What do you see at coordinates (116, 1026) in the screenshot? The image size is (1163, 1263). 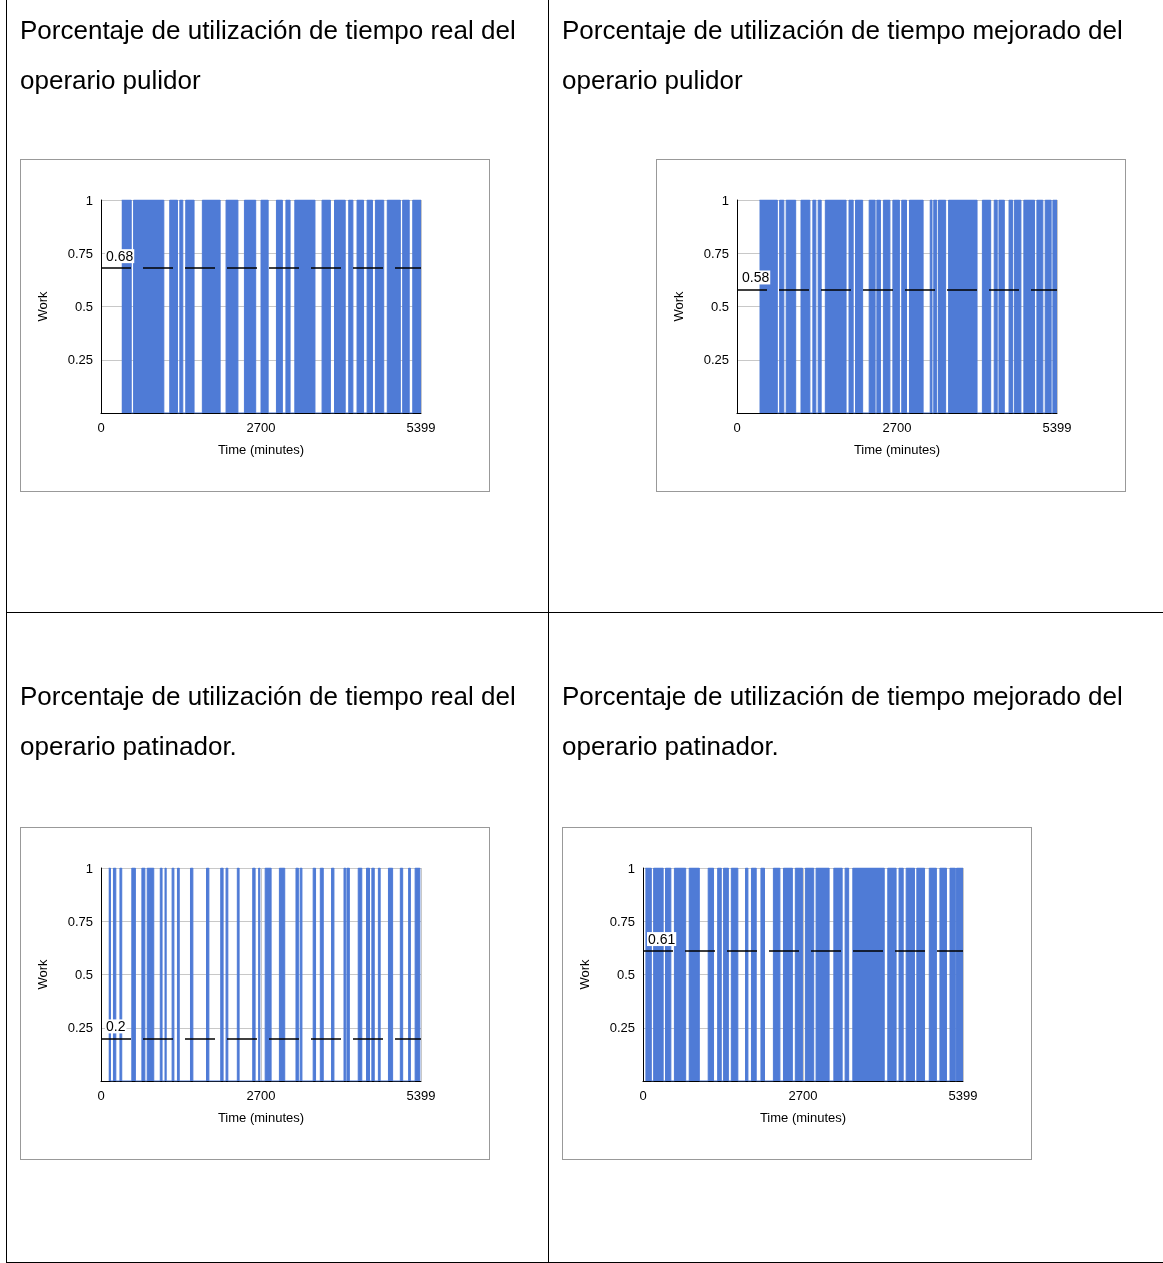 I see `ref-line-label: 0.2` at bounding box center [116, 1026].